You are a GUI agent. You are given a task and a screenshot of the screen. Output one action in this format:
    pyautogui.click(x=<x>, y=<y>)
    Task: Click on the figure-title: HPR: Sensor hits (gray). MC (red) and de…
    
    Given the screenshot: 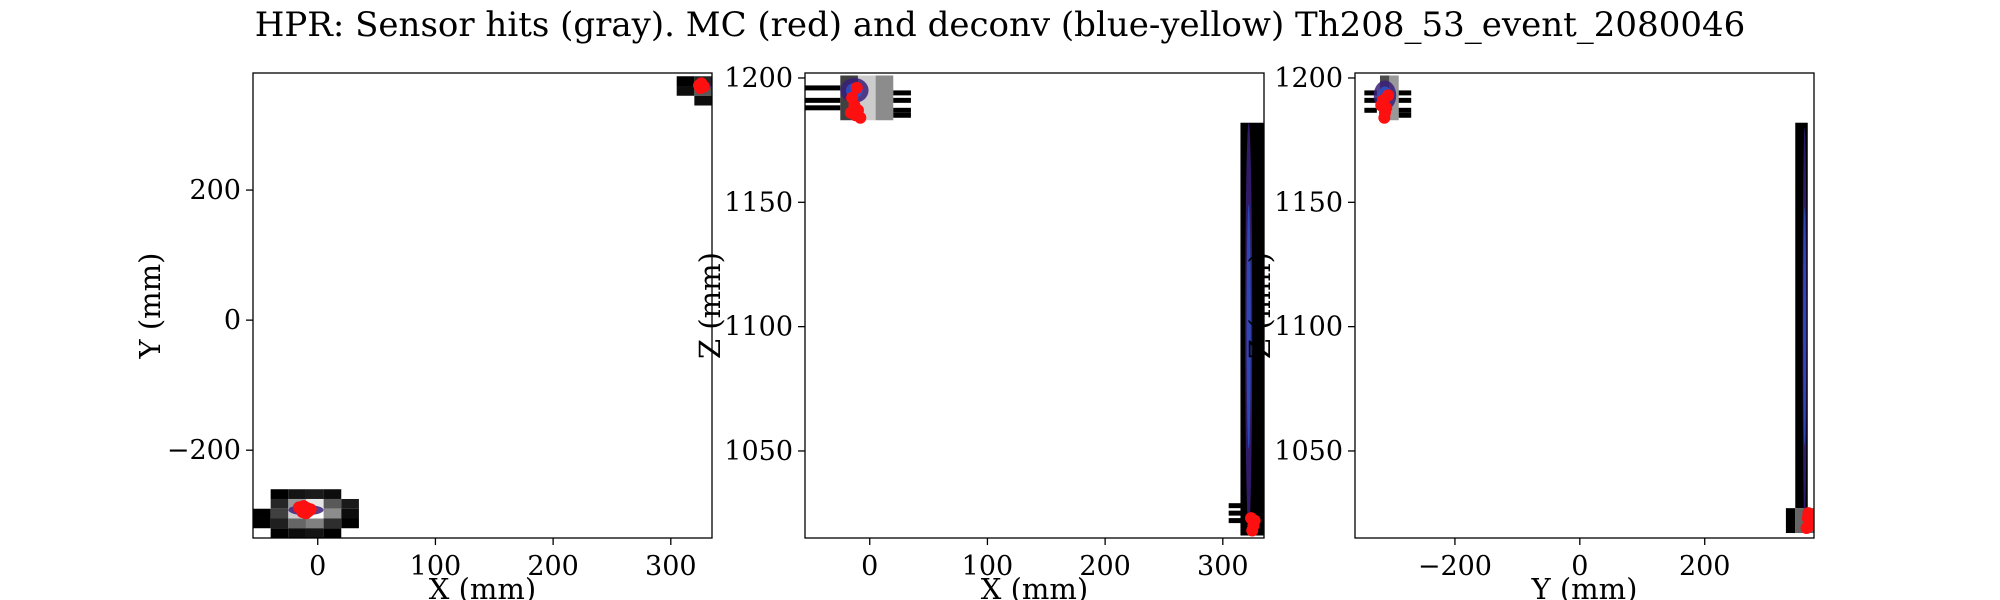 What is the action you would take?
    pyautogui.click(x=1000, y=25)
    